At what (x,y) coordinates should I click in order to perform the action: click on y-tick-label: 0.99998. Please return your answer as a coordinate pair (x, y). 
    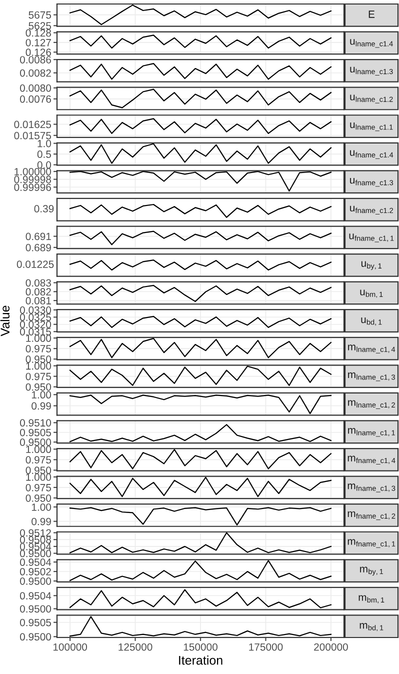
    Looking at the image, I should click on (32, 180).